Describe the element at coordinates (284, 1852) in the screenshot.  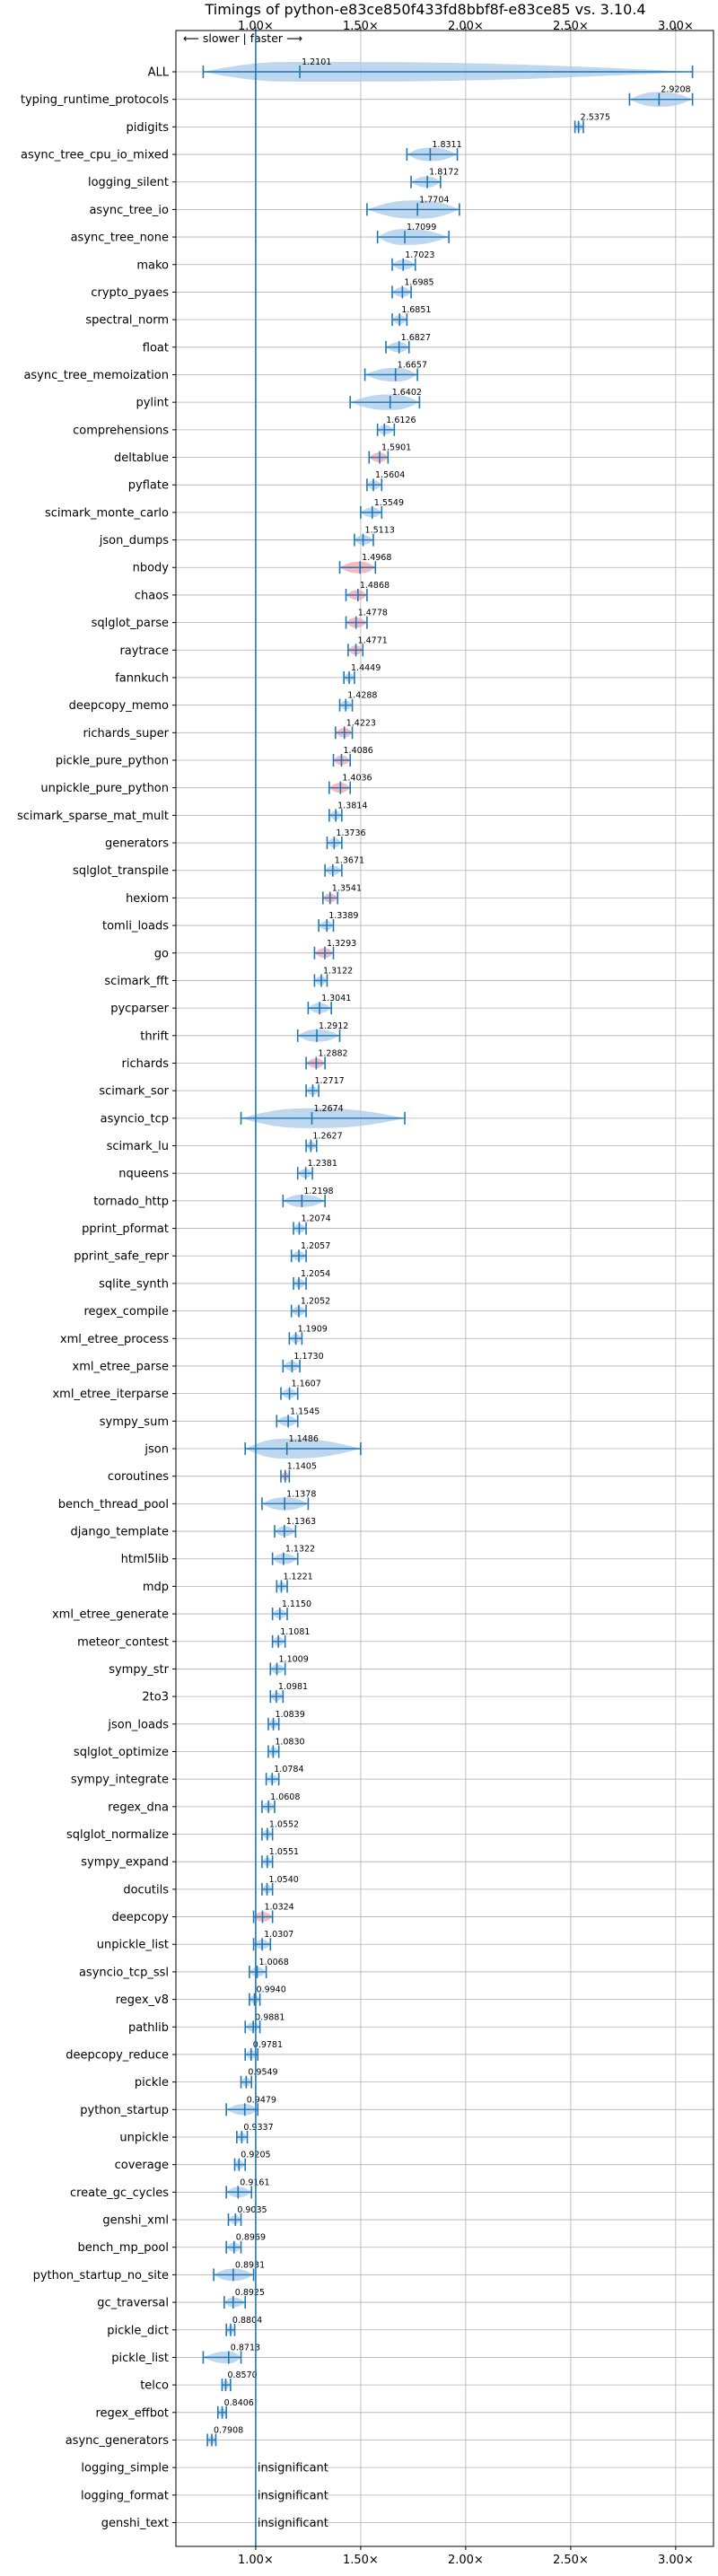
I see `value-label: 1.0551` at that location.